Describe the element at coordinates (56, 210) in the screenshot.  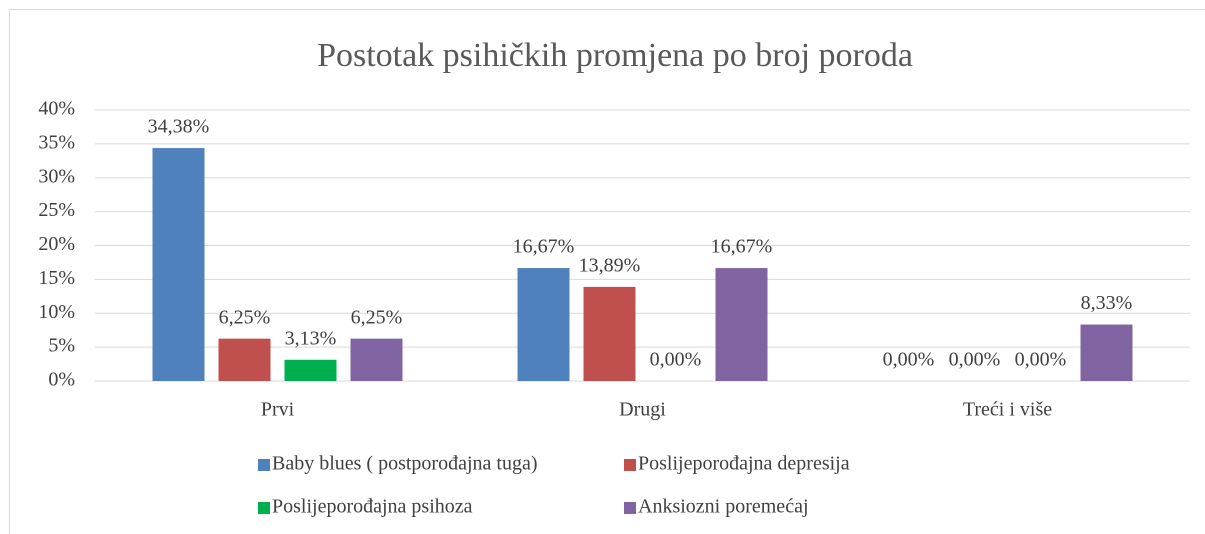
I see `y-tick-label: 25%` at that location.